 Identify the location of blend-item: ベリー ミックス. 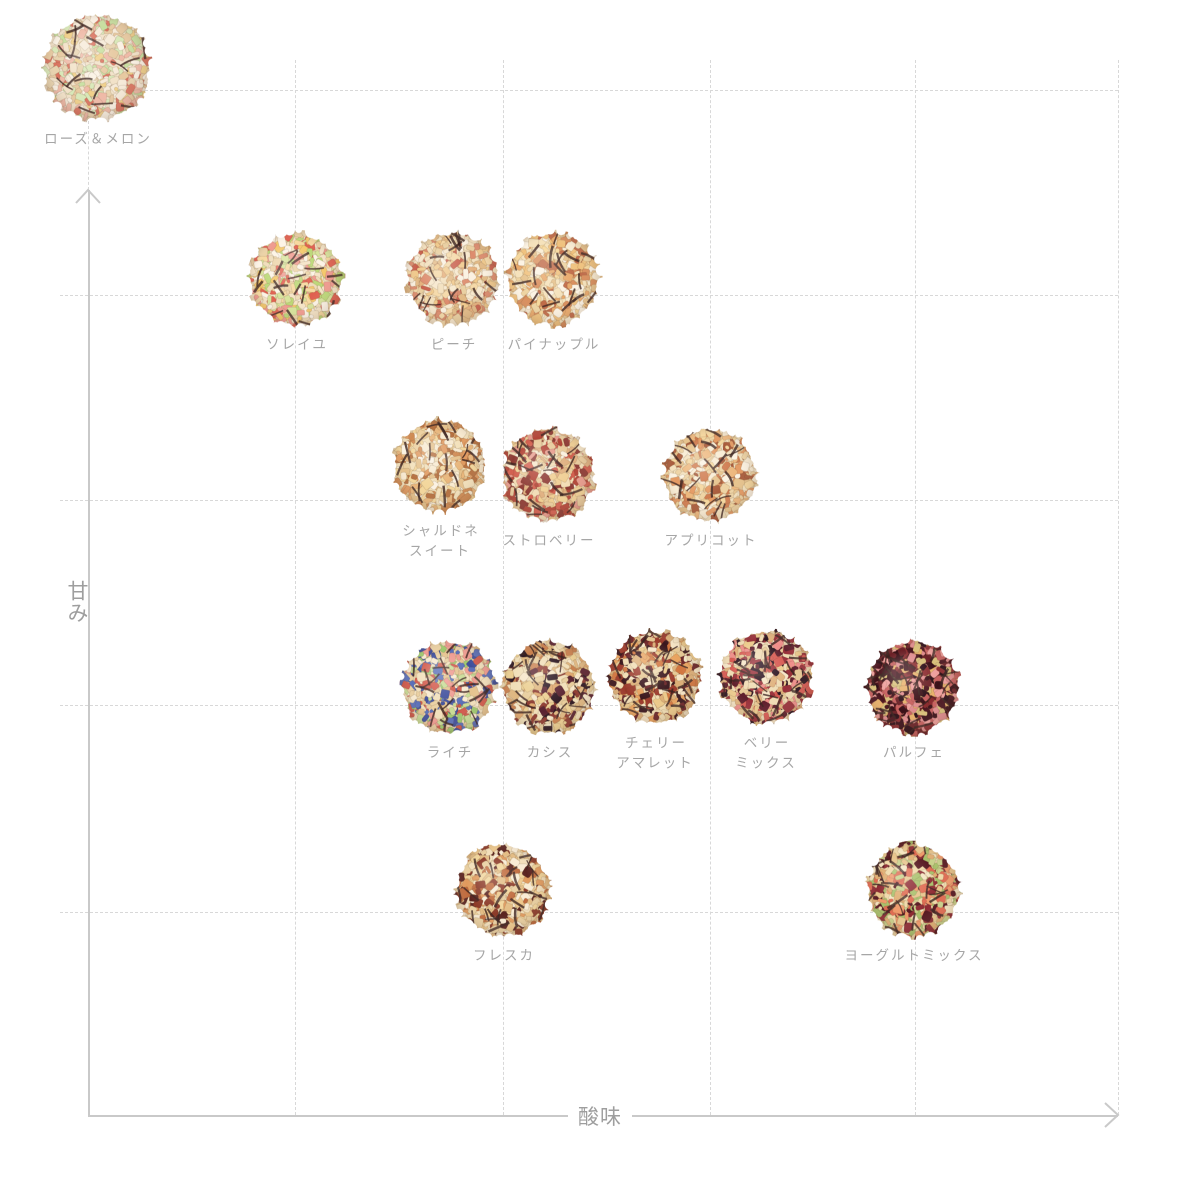
(766, 700).